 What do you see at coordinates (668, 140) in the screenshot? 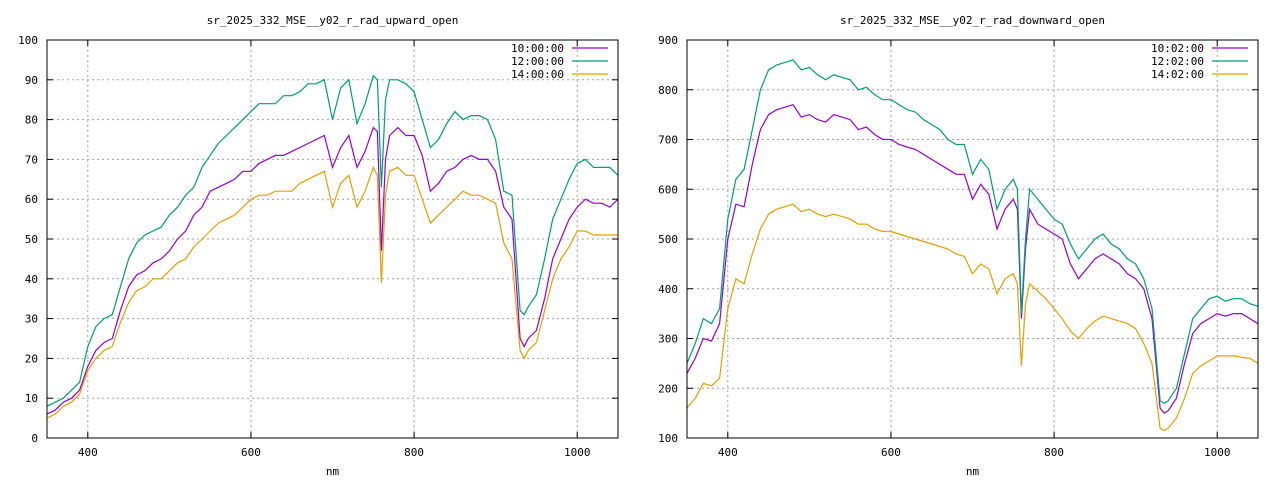
I see `y-tick-label: 700` at bounding box center [668, 140].